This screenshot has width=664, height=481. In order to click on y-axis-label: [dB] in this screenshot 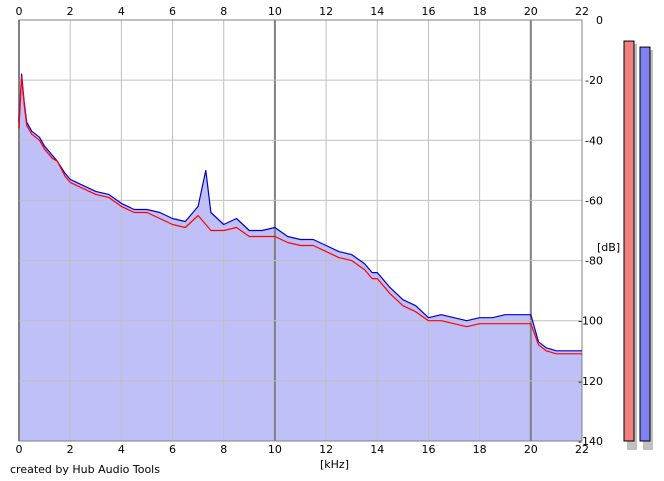, I will do `click(609, 247)`.